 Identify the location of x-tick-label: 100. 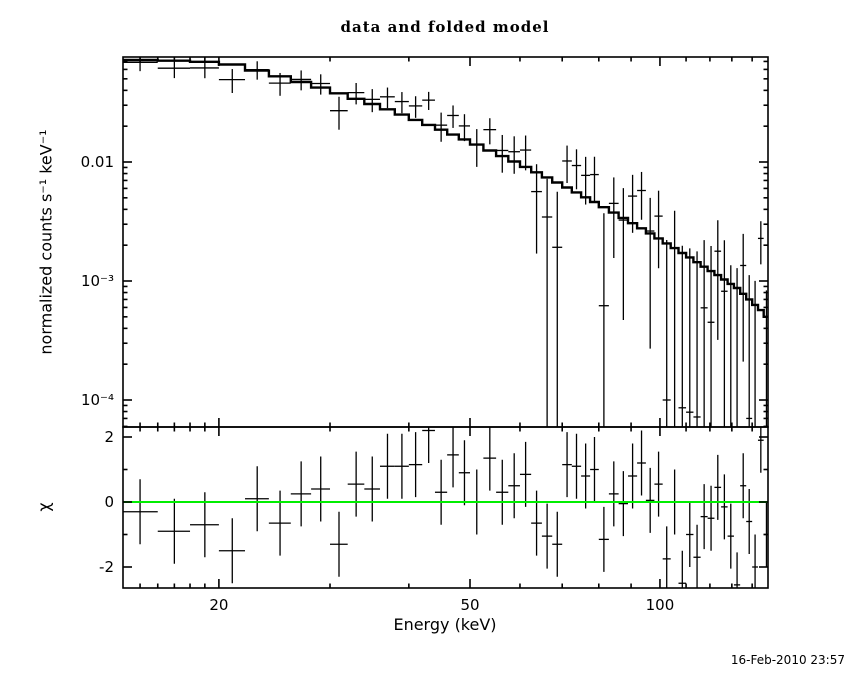
(660, 605).